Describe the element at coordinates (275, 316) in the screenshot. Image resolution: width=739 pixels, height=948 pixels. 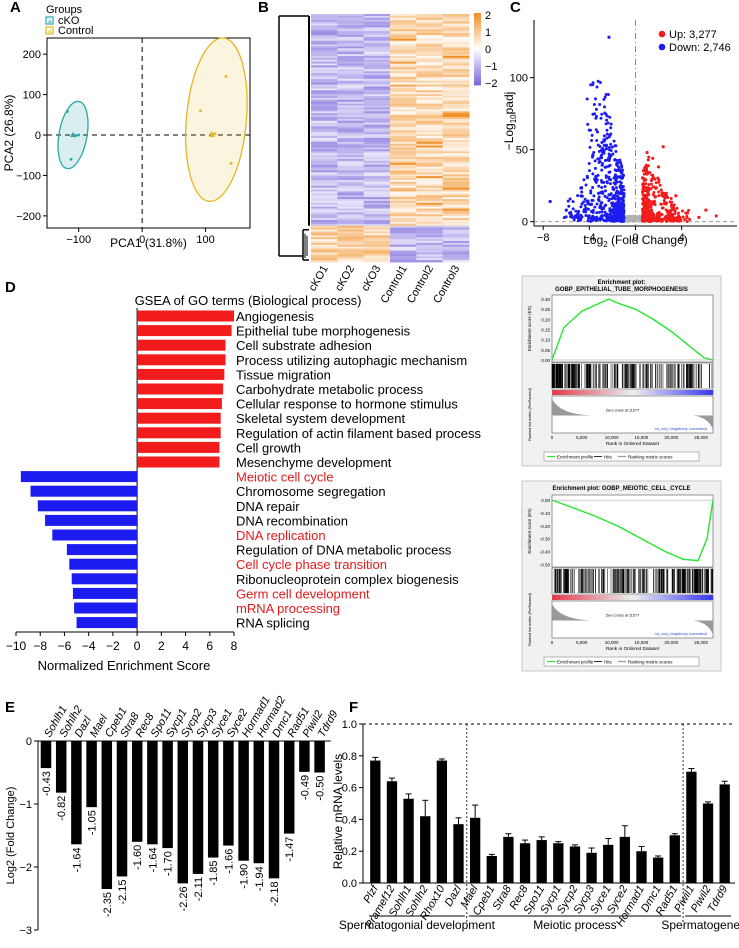
I see `term-label: Angiogenesis` at that location.